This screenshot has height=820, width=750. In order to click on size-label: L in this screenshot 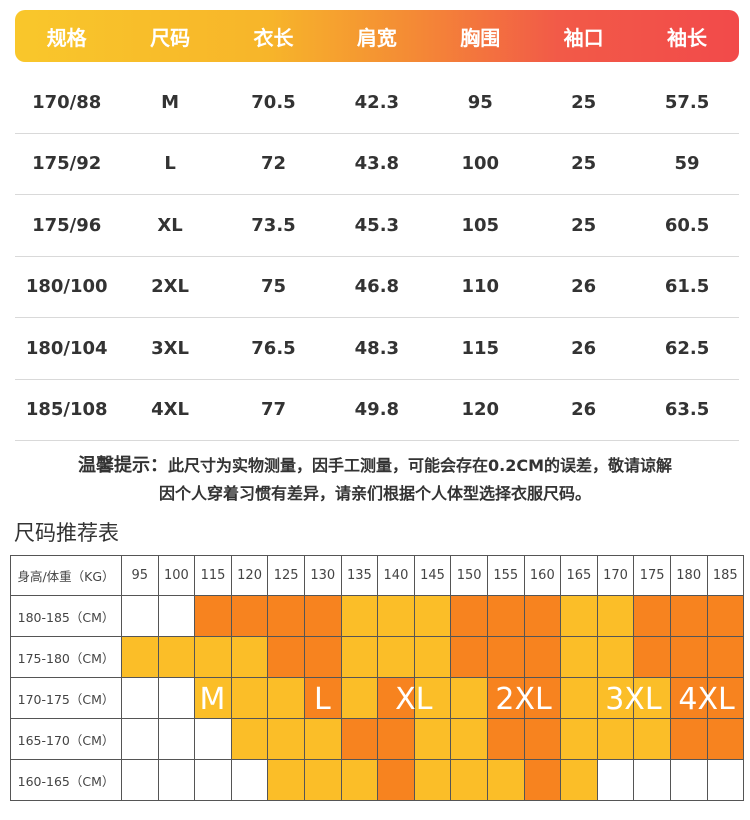, I will do `click(322, 699)`.